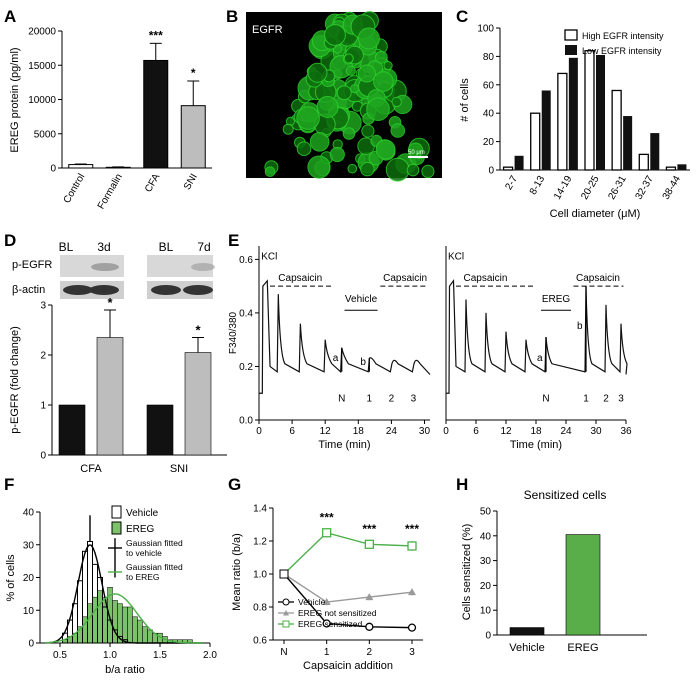 Image resolution: width=700 pixels, height=691 pixels. Describe the element at coordinates (246, 421) in the screenshot. I see `chart-e-y-tick-label: 0.0` at that location.